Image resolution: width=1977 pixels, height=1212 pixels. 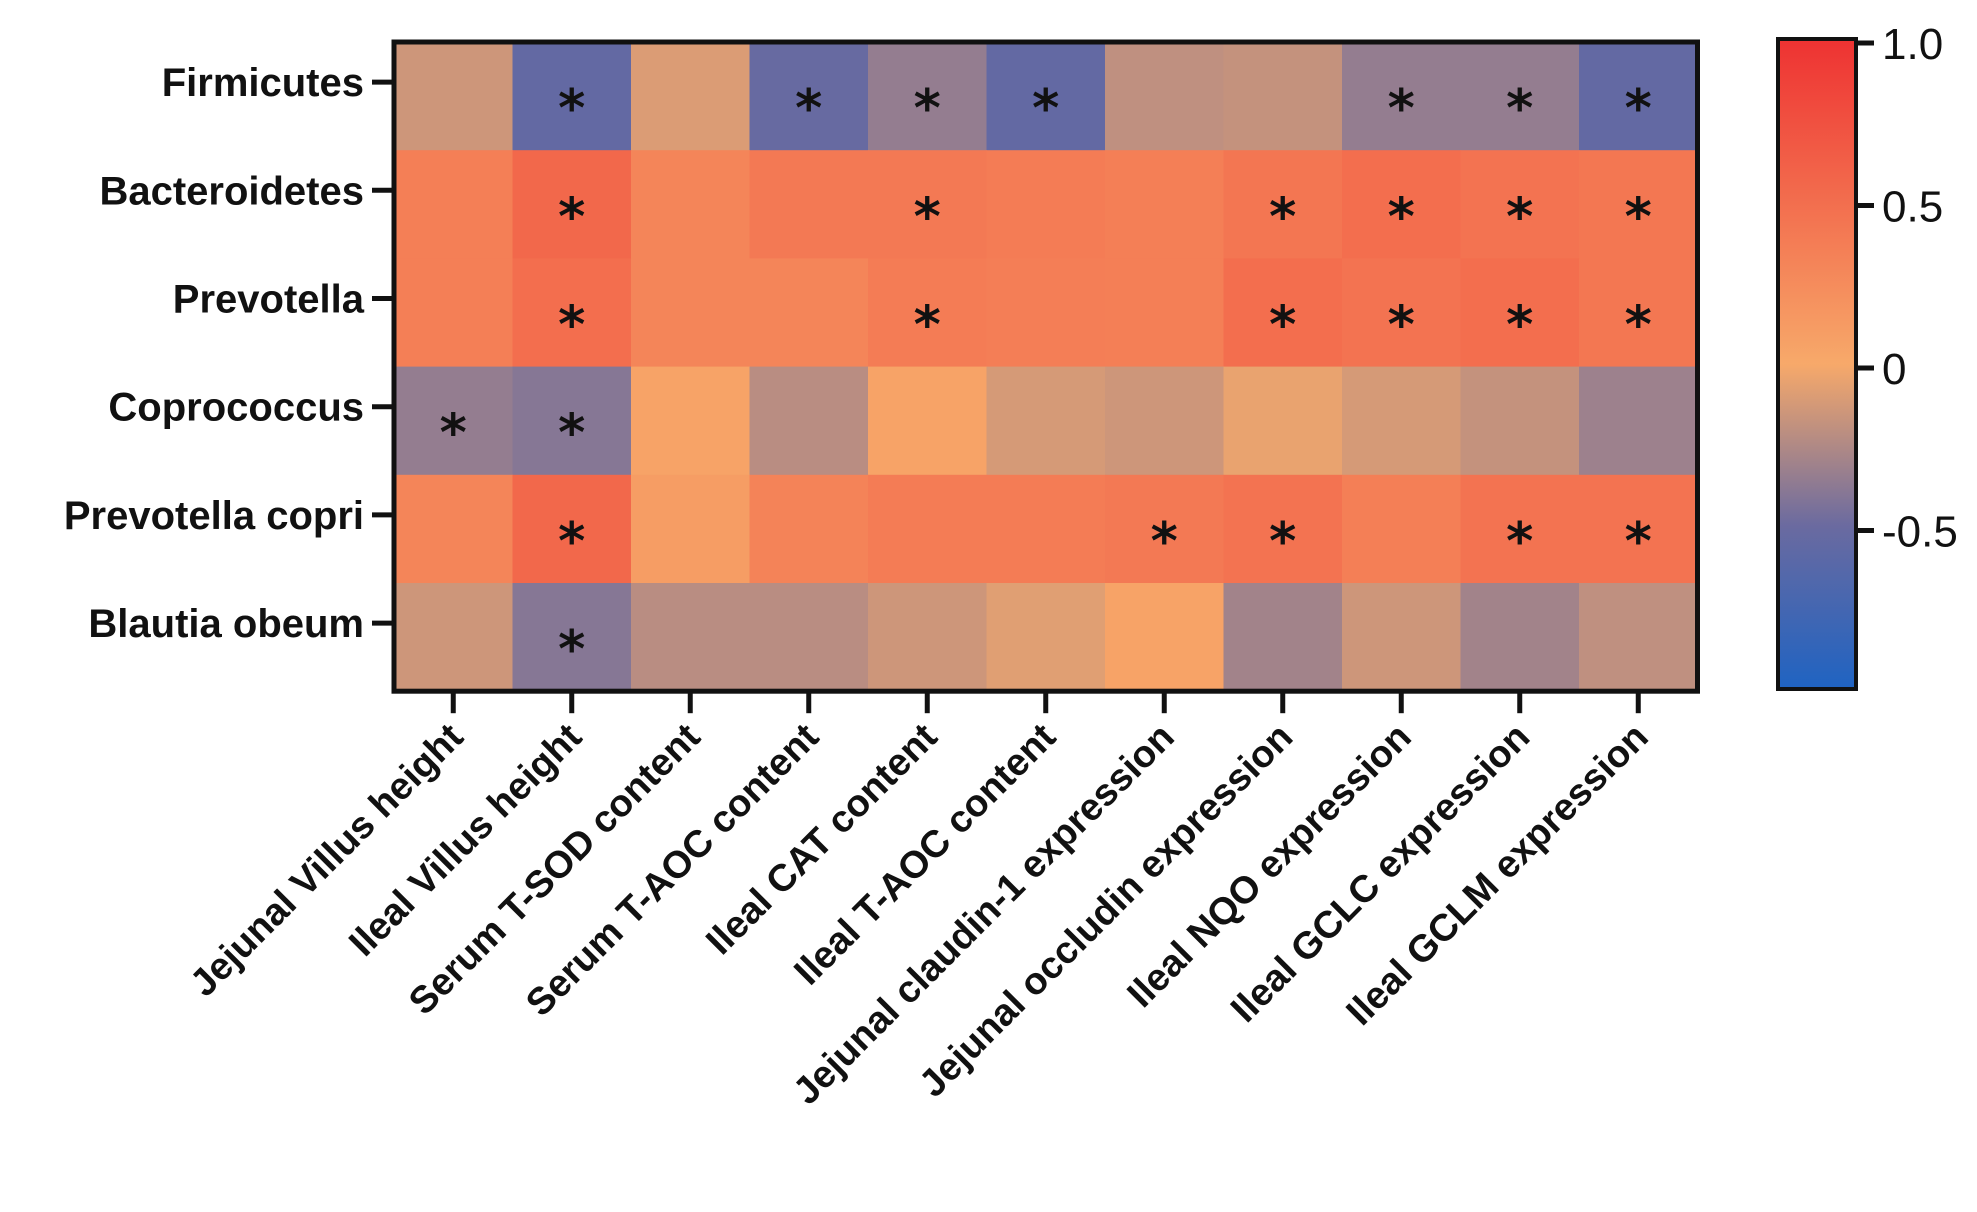 What do you see at coordinates (1912, 44) in the screenshot?
I see `colorbar-tick-label: 1.0` at bounding box center [1912, 44].